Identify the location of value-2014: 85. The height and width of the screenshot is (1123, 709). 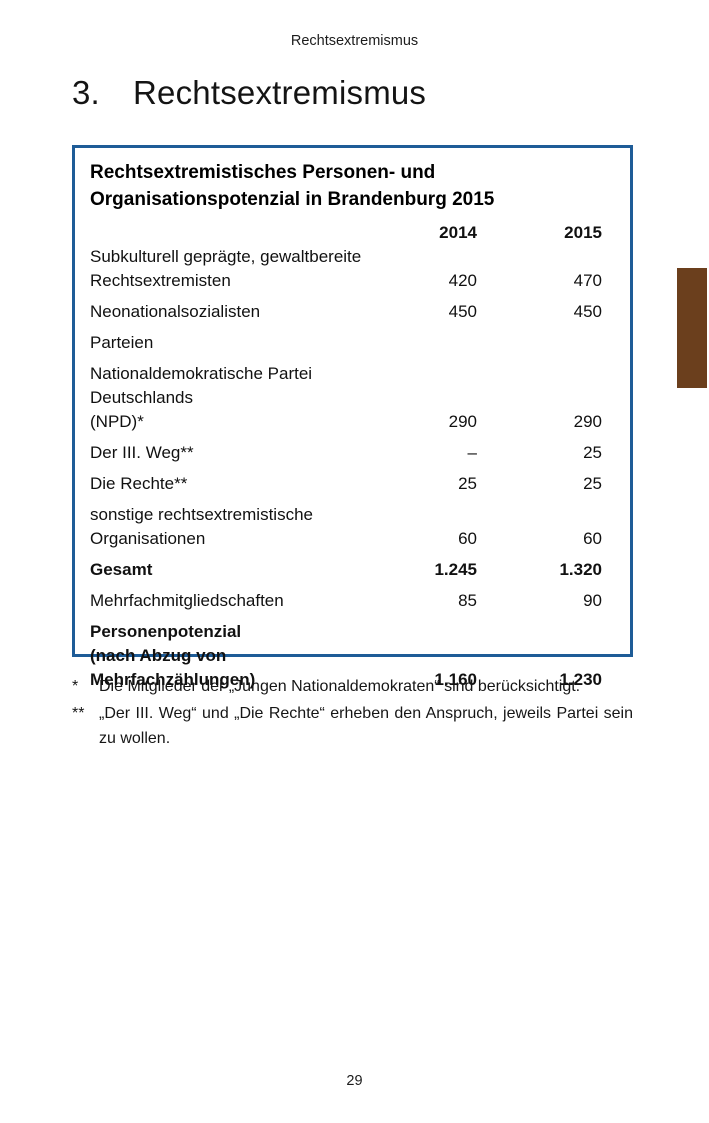
(467, 600).